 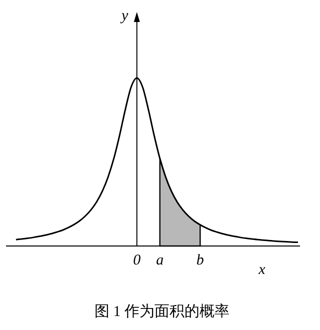 I want to click on x-tick-label: 0, so click(x=137, y=260).